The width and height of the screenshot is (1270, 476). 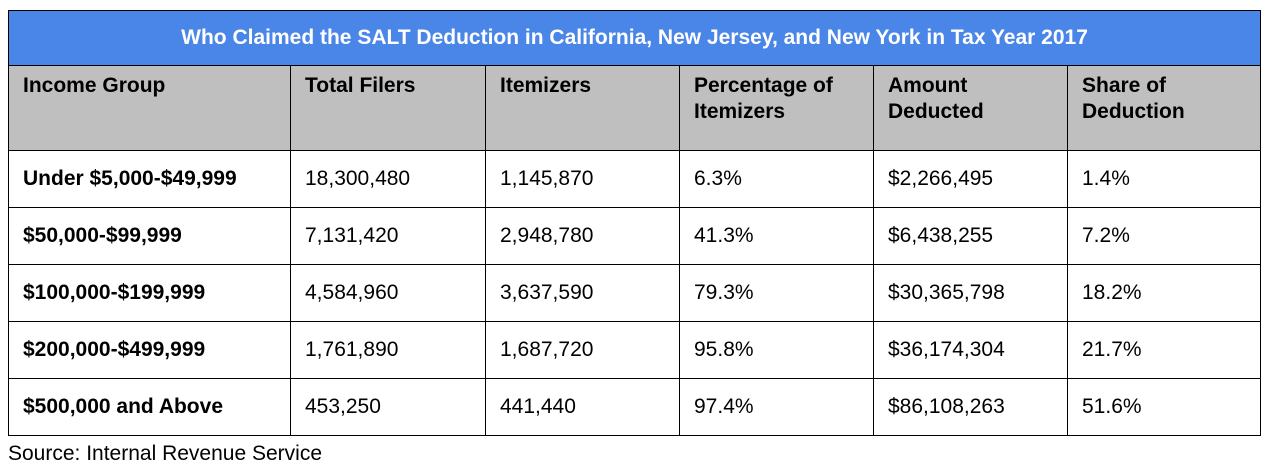 I want to click on cell-amount-deducted: $30,365,798, so click(x=970, y=293).